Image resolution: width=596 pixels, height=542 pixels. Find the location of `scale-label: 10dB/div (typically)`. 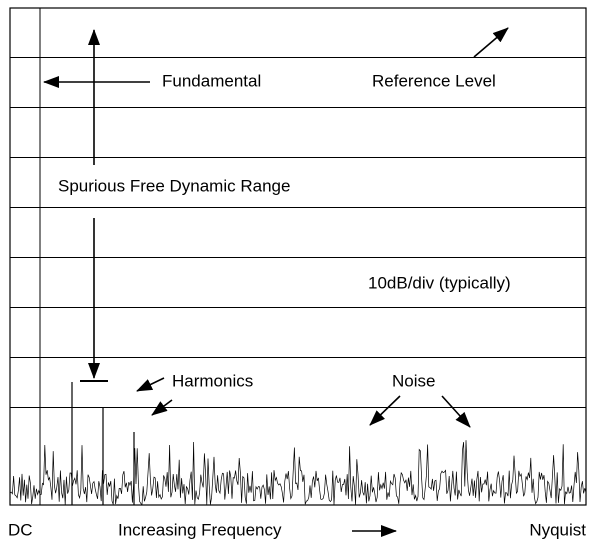

scale-label: 10dB/div (typically) is located at coordinates (439, 282).